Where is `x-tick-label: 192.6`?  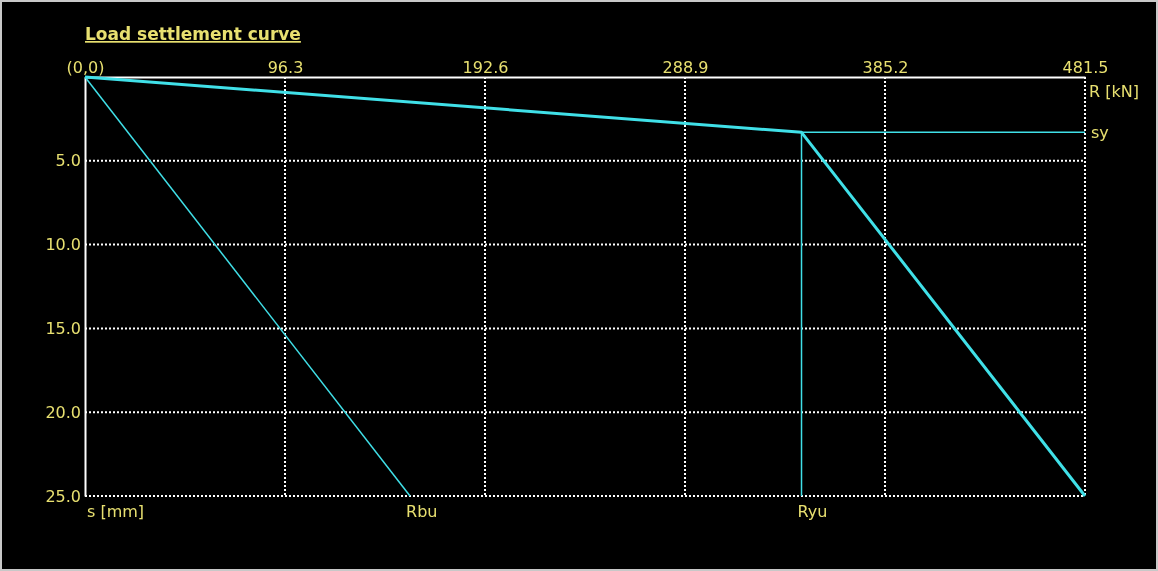
x-tick-label: 192.6 is located at coordinates (485, 67).